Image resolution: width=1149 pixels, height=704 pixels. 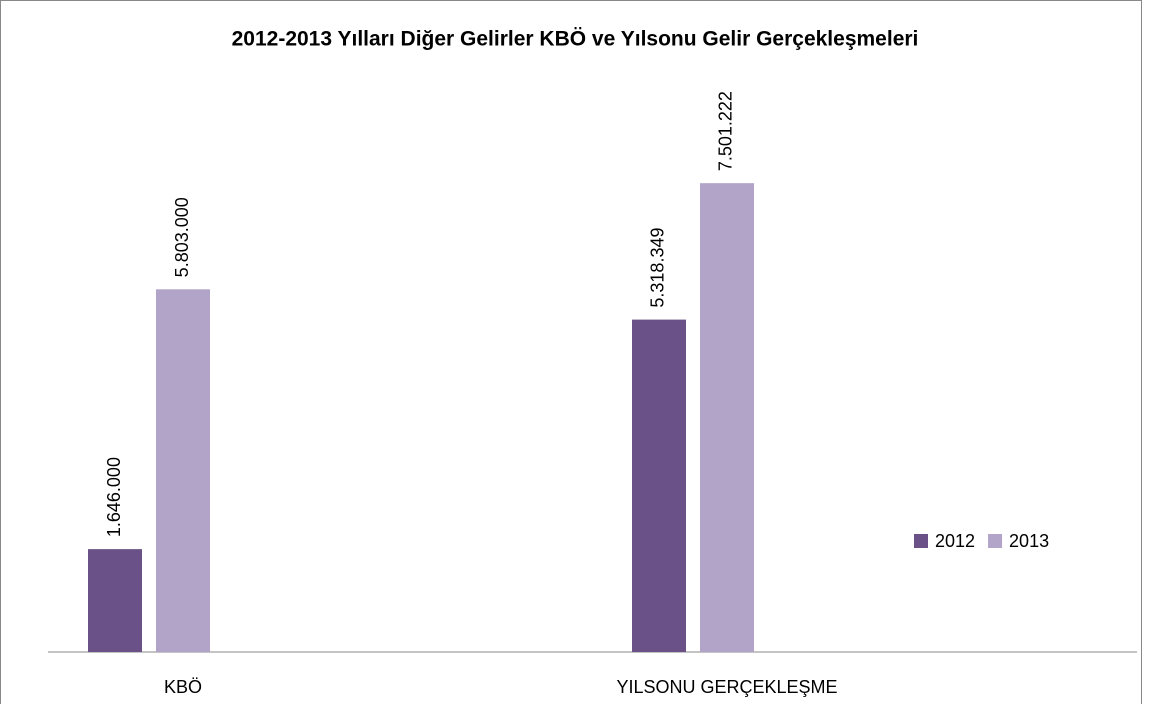 What do you see at coordinates (726, 131) in the screenshot?
I see `data-label: 7.501.222` at bounding box center [726, 131].